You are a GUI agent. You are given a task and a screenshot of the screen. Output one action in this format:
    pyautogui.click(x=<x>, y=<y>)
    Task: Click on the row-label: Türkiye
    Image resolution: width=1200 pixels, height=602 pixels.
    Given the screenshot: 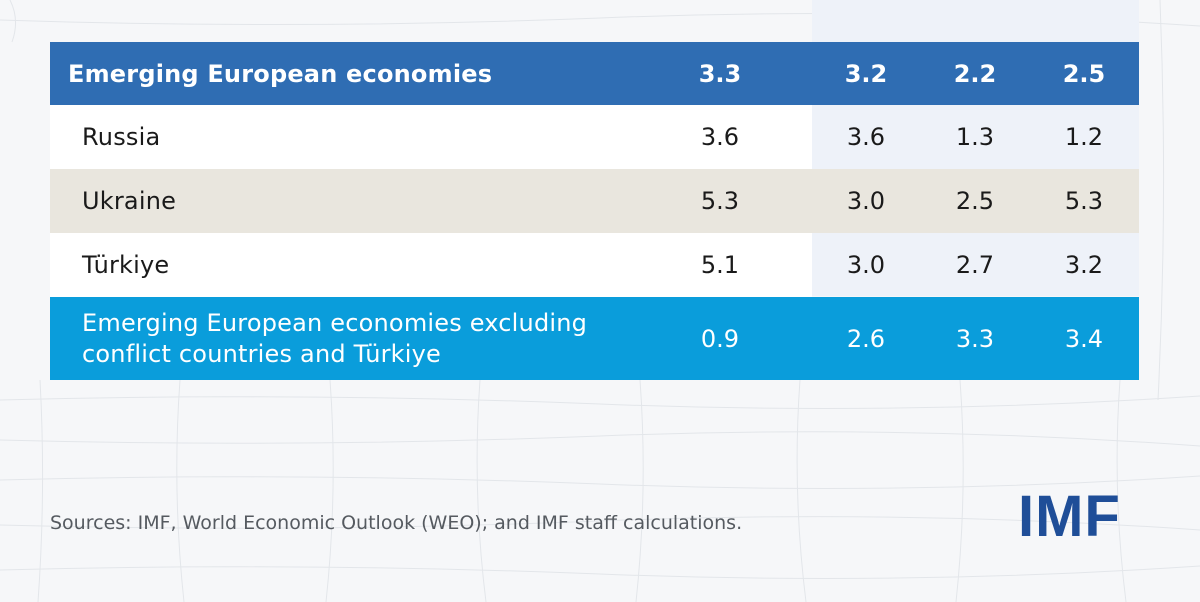 What is the action you would take?
    pyautogui.click(x=126, y=265)
    